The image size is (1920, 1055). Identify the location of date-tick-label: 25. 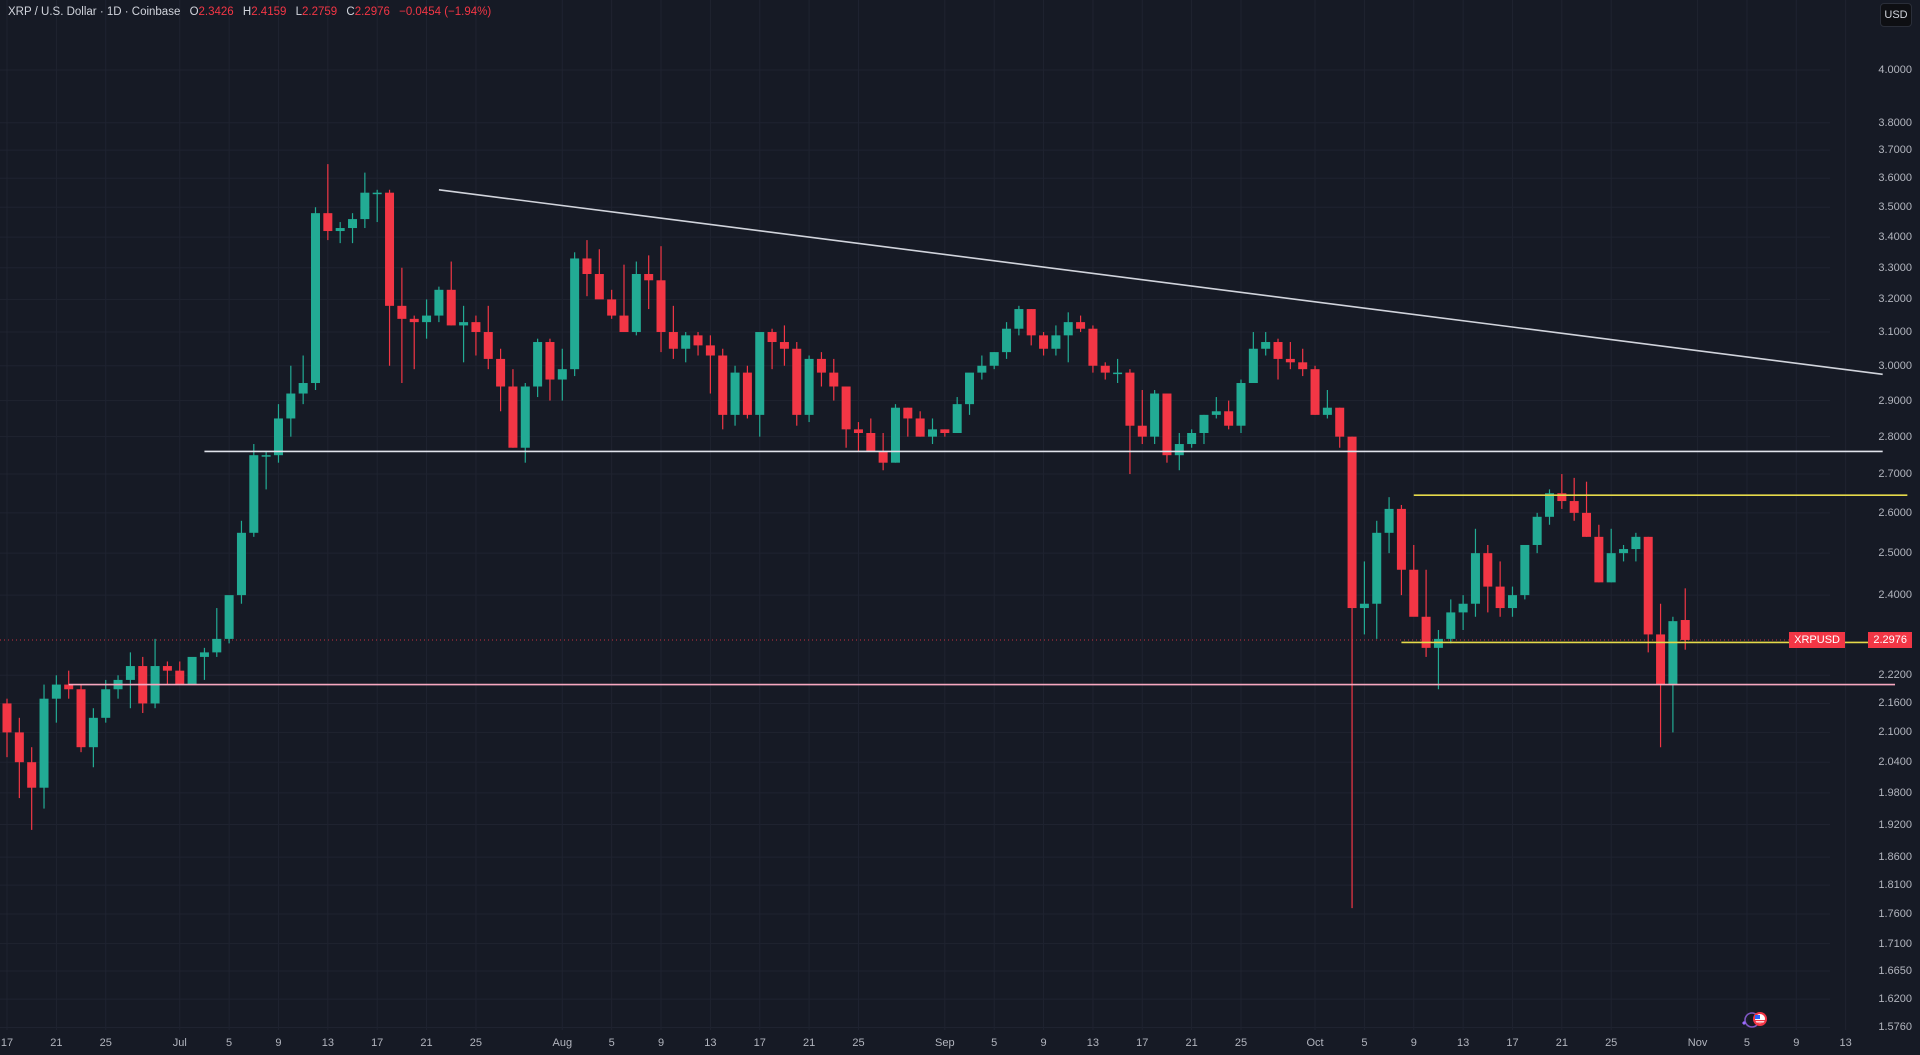
(858, 1043).